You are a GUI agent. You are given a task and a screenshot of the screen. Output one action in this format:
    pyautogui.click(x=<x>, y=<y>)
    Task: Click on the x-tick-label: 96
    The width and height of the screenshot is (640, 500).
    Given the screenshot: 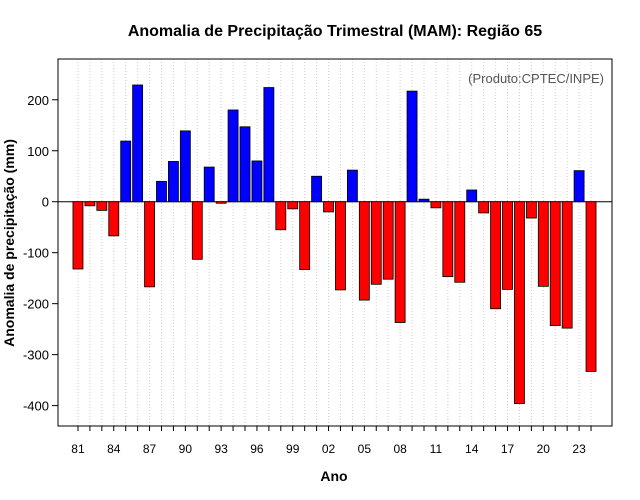 What is the action you would take?
    pyautogui.click(x=257, y=449)
    